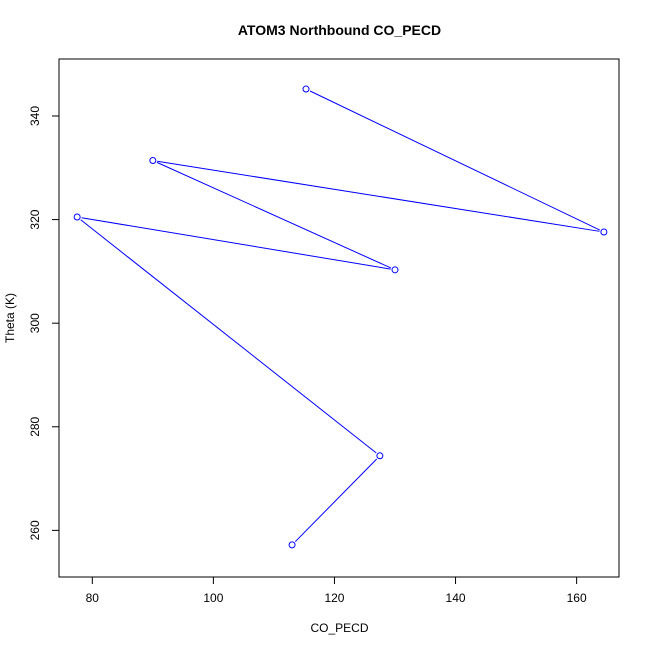 The image size is (650, 650). What do you see at coordinates (35, 116) in the screenshot?
I see `y-tick-label: 340` at bounding box center [35, 116].